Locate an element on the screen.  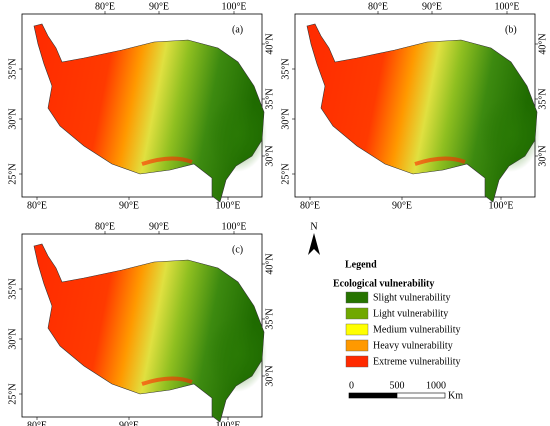
legend-title: Legend is located at coordinates (361, 264).